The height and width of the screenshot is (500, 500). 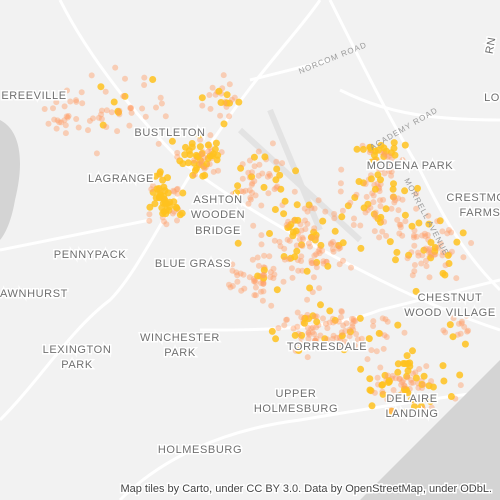 What do you see at coordinates (473, 198) in the screenshot?
I see `place-label: CRESTMO` at bounding box center [473, 198].